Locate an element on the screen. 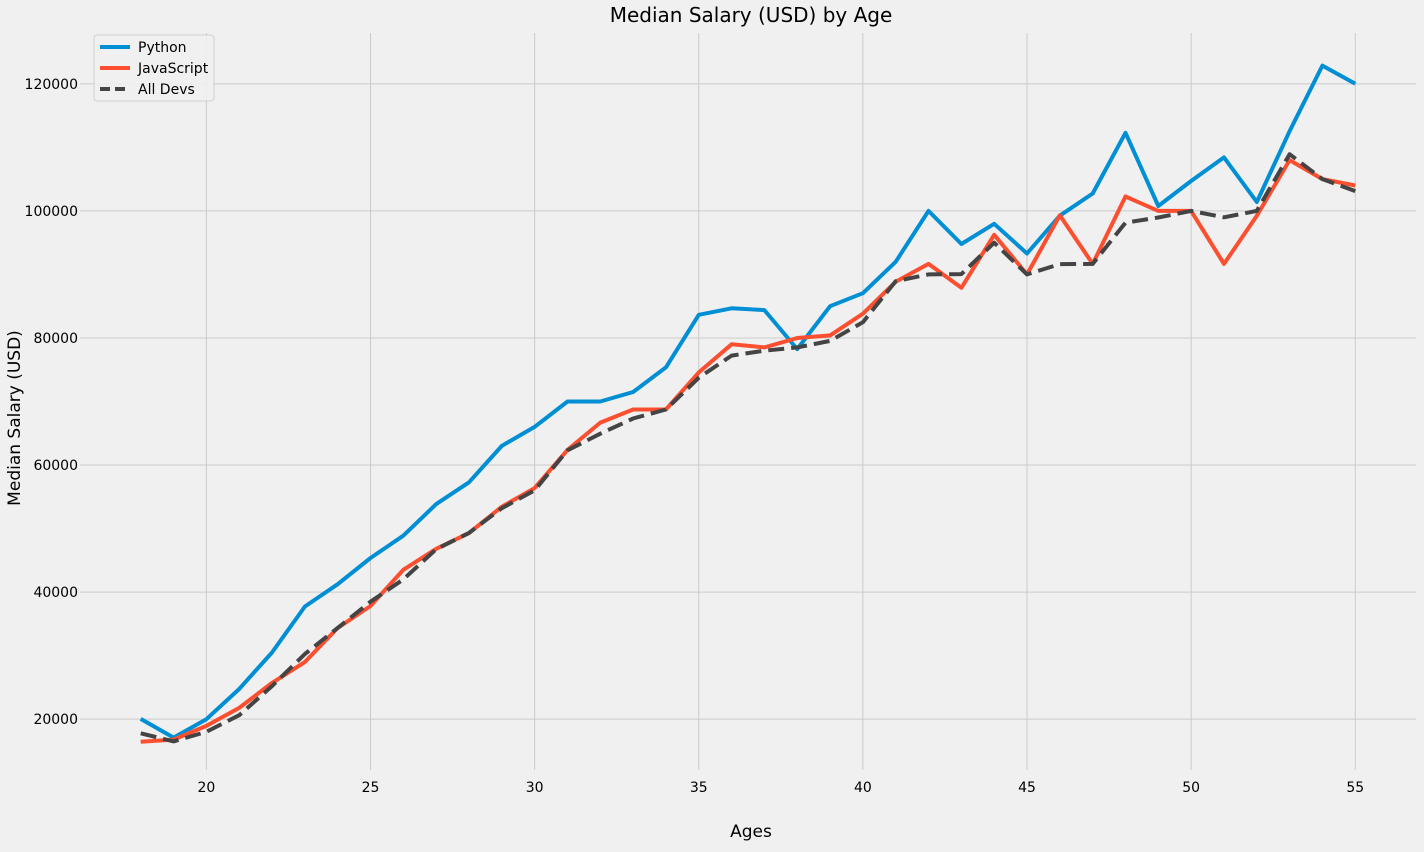  y-tick-label: 20000 is located at coordinates (55, 720).